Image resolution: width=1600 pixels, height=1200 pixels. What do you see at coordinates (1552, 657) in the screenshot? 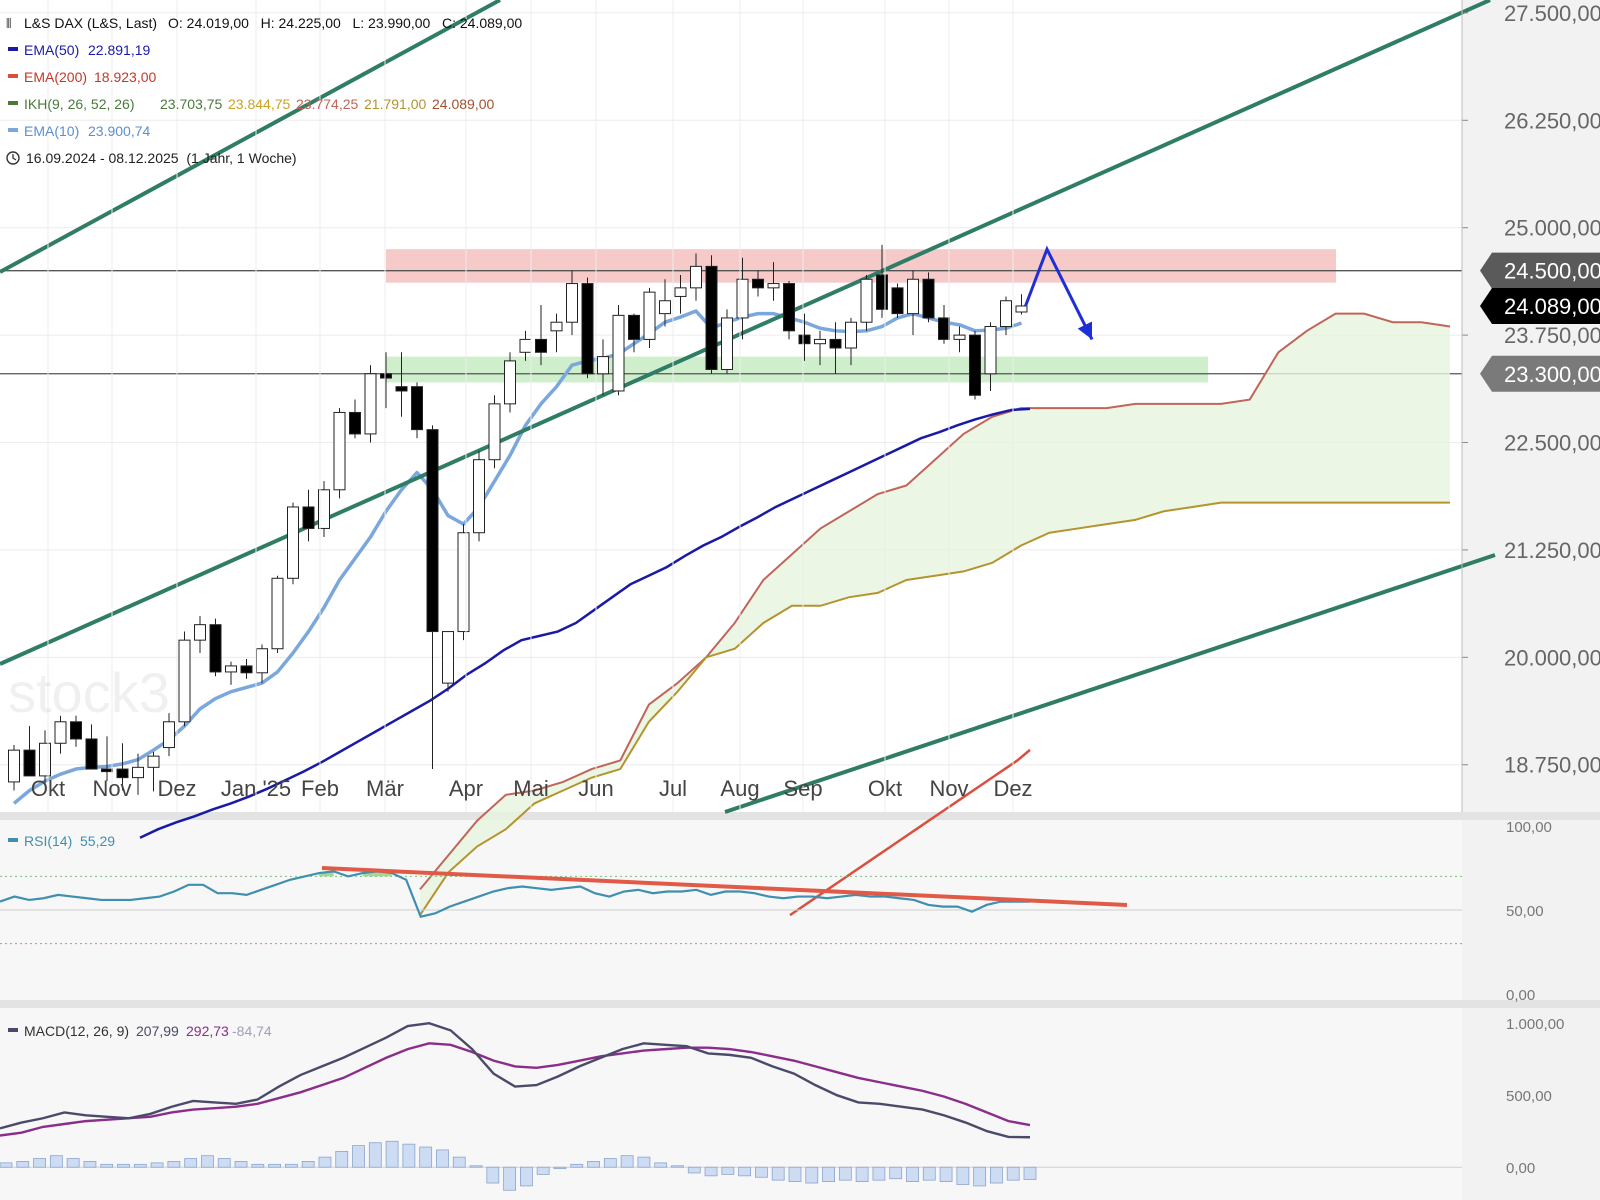
I see `price-tick-label: 20.000,00` at bounding box center [1552, 657].